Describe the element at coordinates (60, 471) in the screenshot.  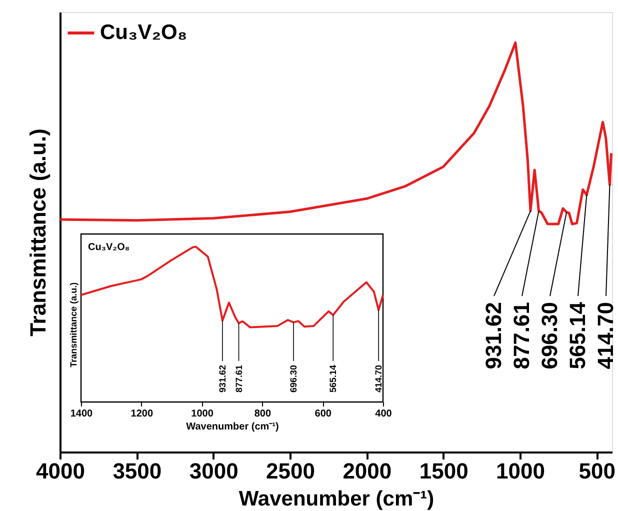
I see `x-tick-label: 4000` at that location.